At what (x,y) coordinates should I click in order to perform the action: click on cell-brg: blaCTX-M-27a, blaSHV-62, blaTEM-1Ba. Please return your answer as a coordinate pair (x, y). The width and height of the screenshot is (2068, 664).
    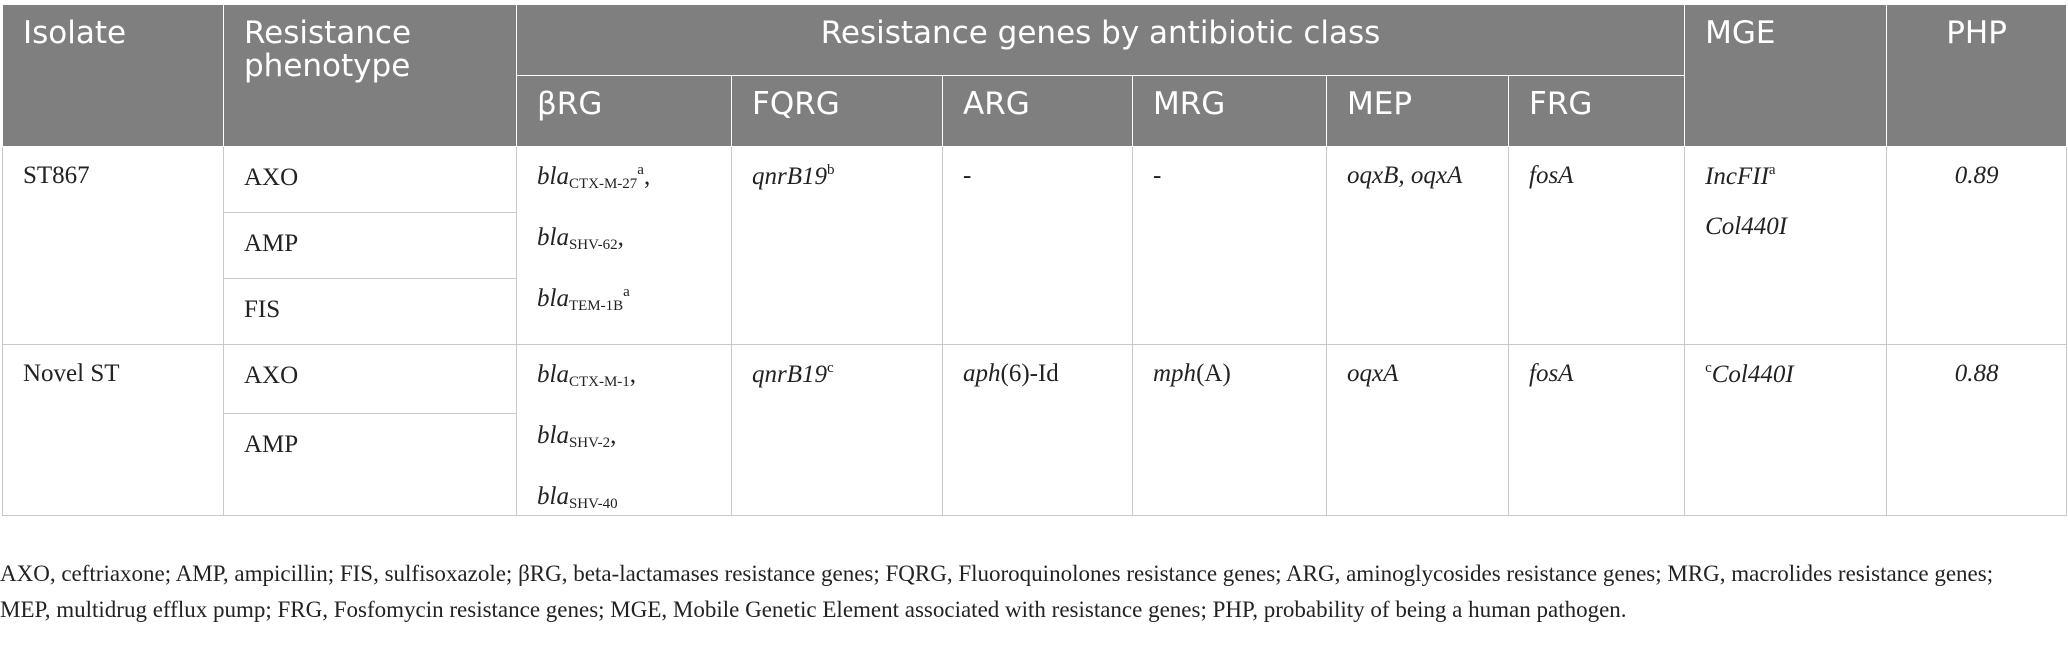
    Looking at the image, I should click on (624, 245).